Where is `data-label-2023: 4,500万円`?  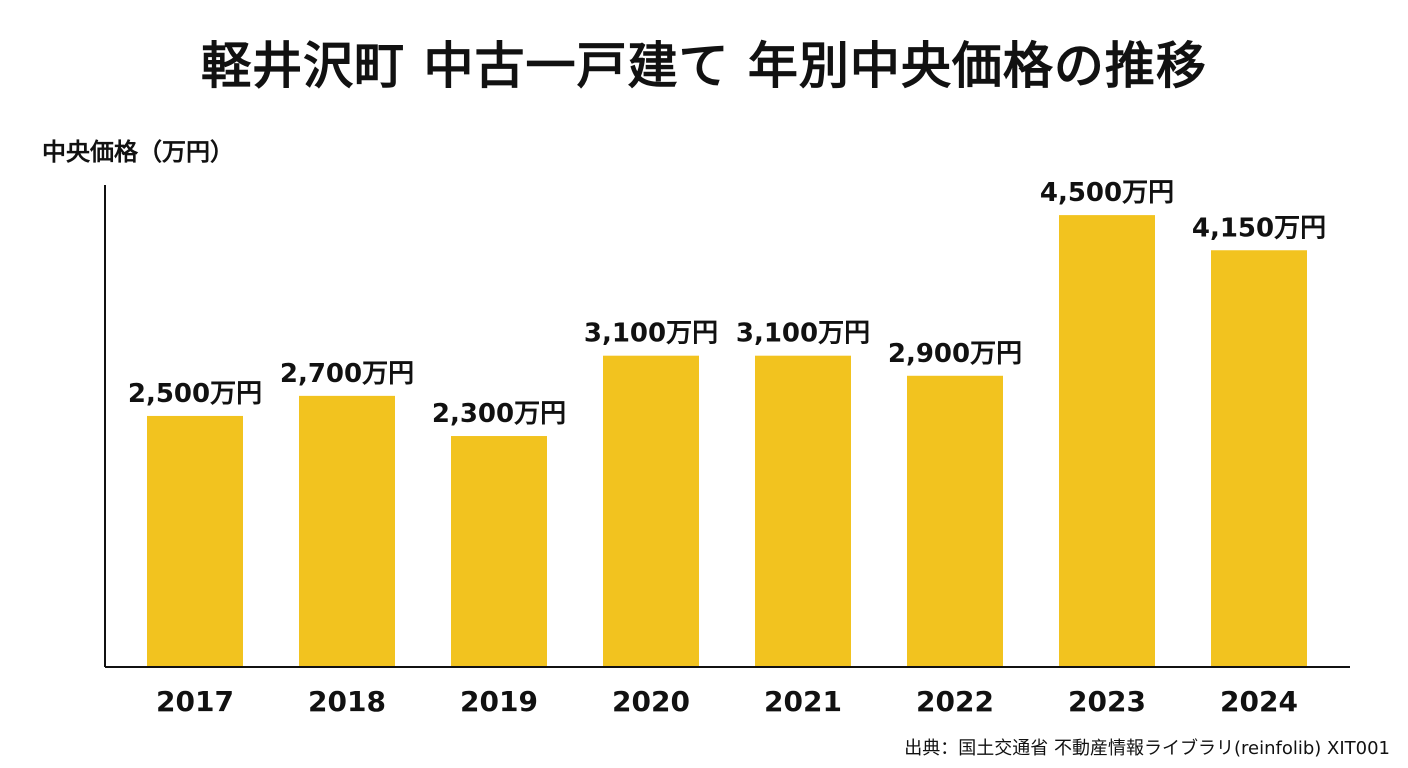
data-label-2023: 4,500万円 is located at coordinates (1107, 193).